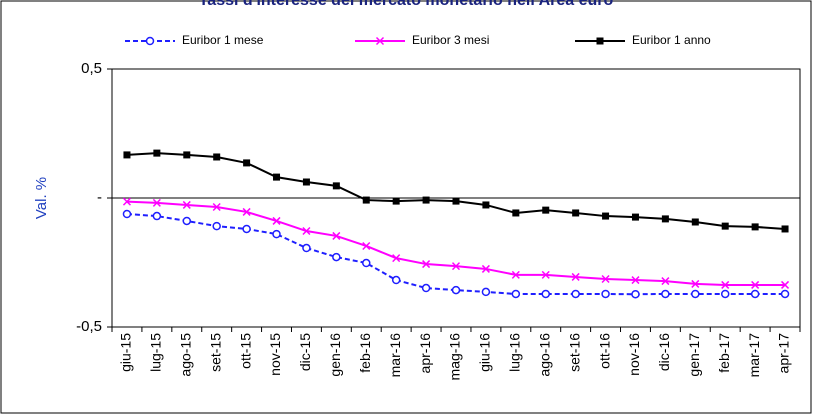 The image size is (813, 414). What do you see at coordinates (485, 352) in the screenshot?
I see `x-tick-label: giu-16` at bounding box center [485, 352].